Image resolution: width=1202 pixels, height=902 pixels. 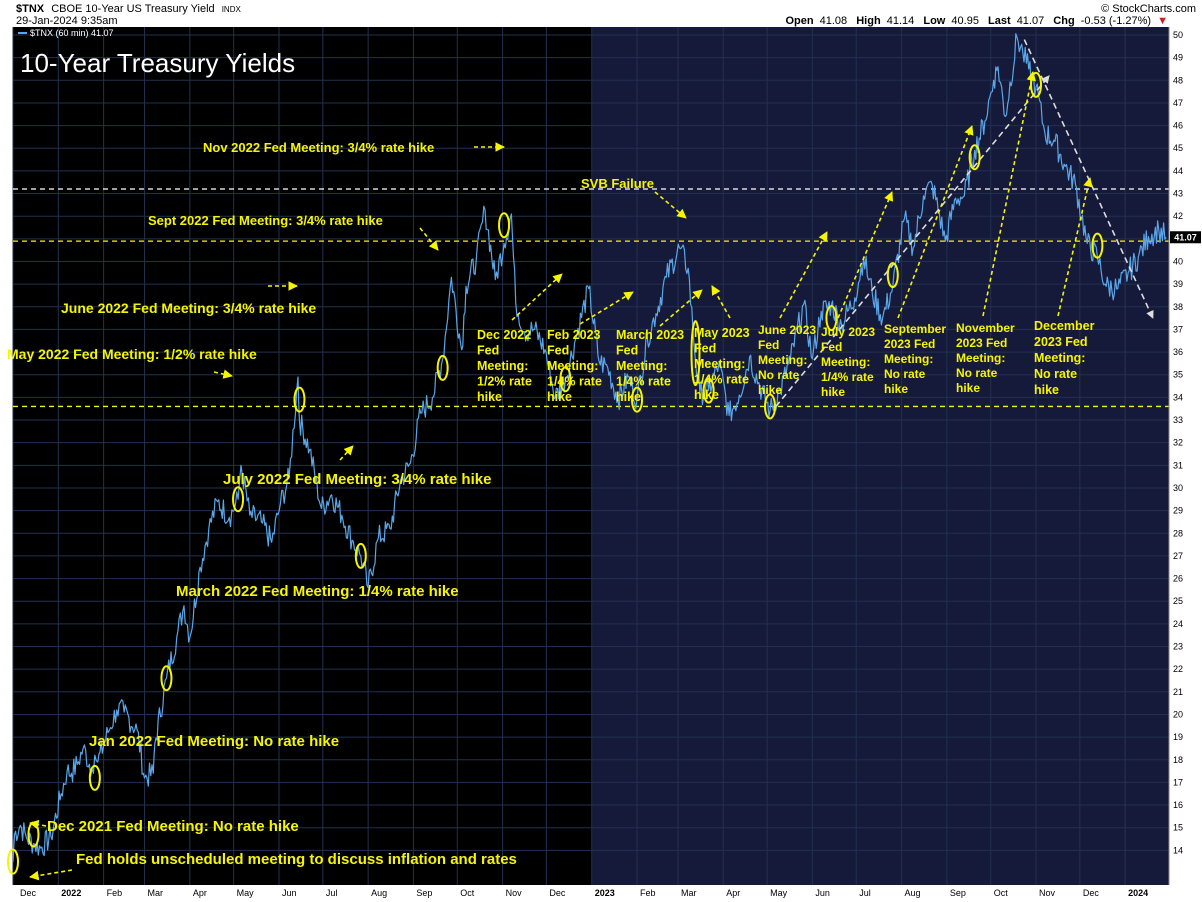 I want to click on annotation-dec2022: Dec 2022 Fed Meeting: 1/2% rate hike, so click(x=504, y=366).